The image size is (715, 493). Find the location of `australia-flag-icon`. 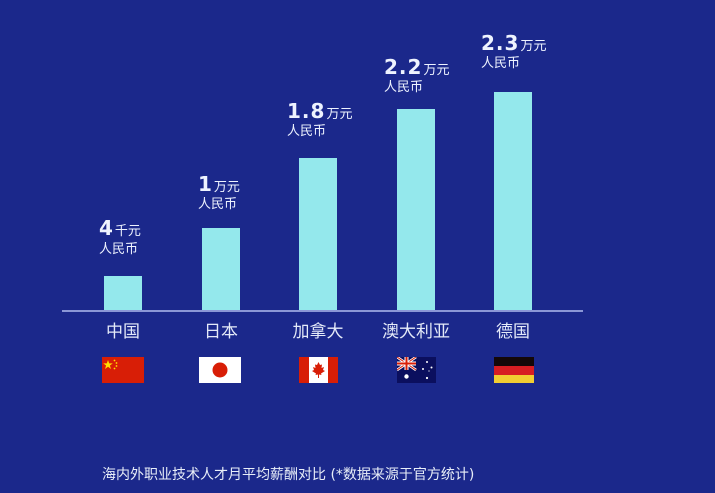

australia-flag-icon is located at coordinates (416, 370).